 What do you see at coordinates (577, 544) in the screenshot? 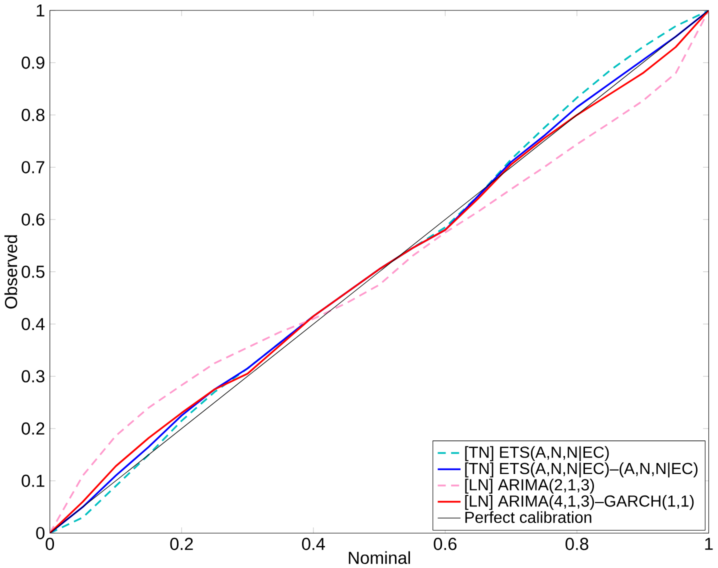
I see `x-tick-label: 0.8` at bounding box center [577, 544].